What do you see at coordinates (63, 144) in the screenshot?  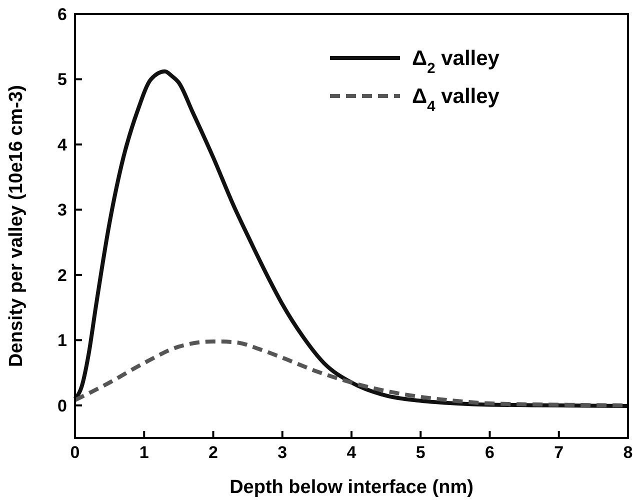 I see `y-tick-label: 4` at bounding box center [63, 144].